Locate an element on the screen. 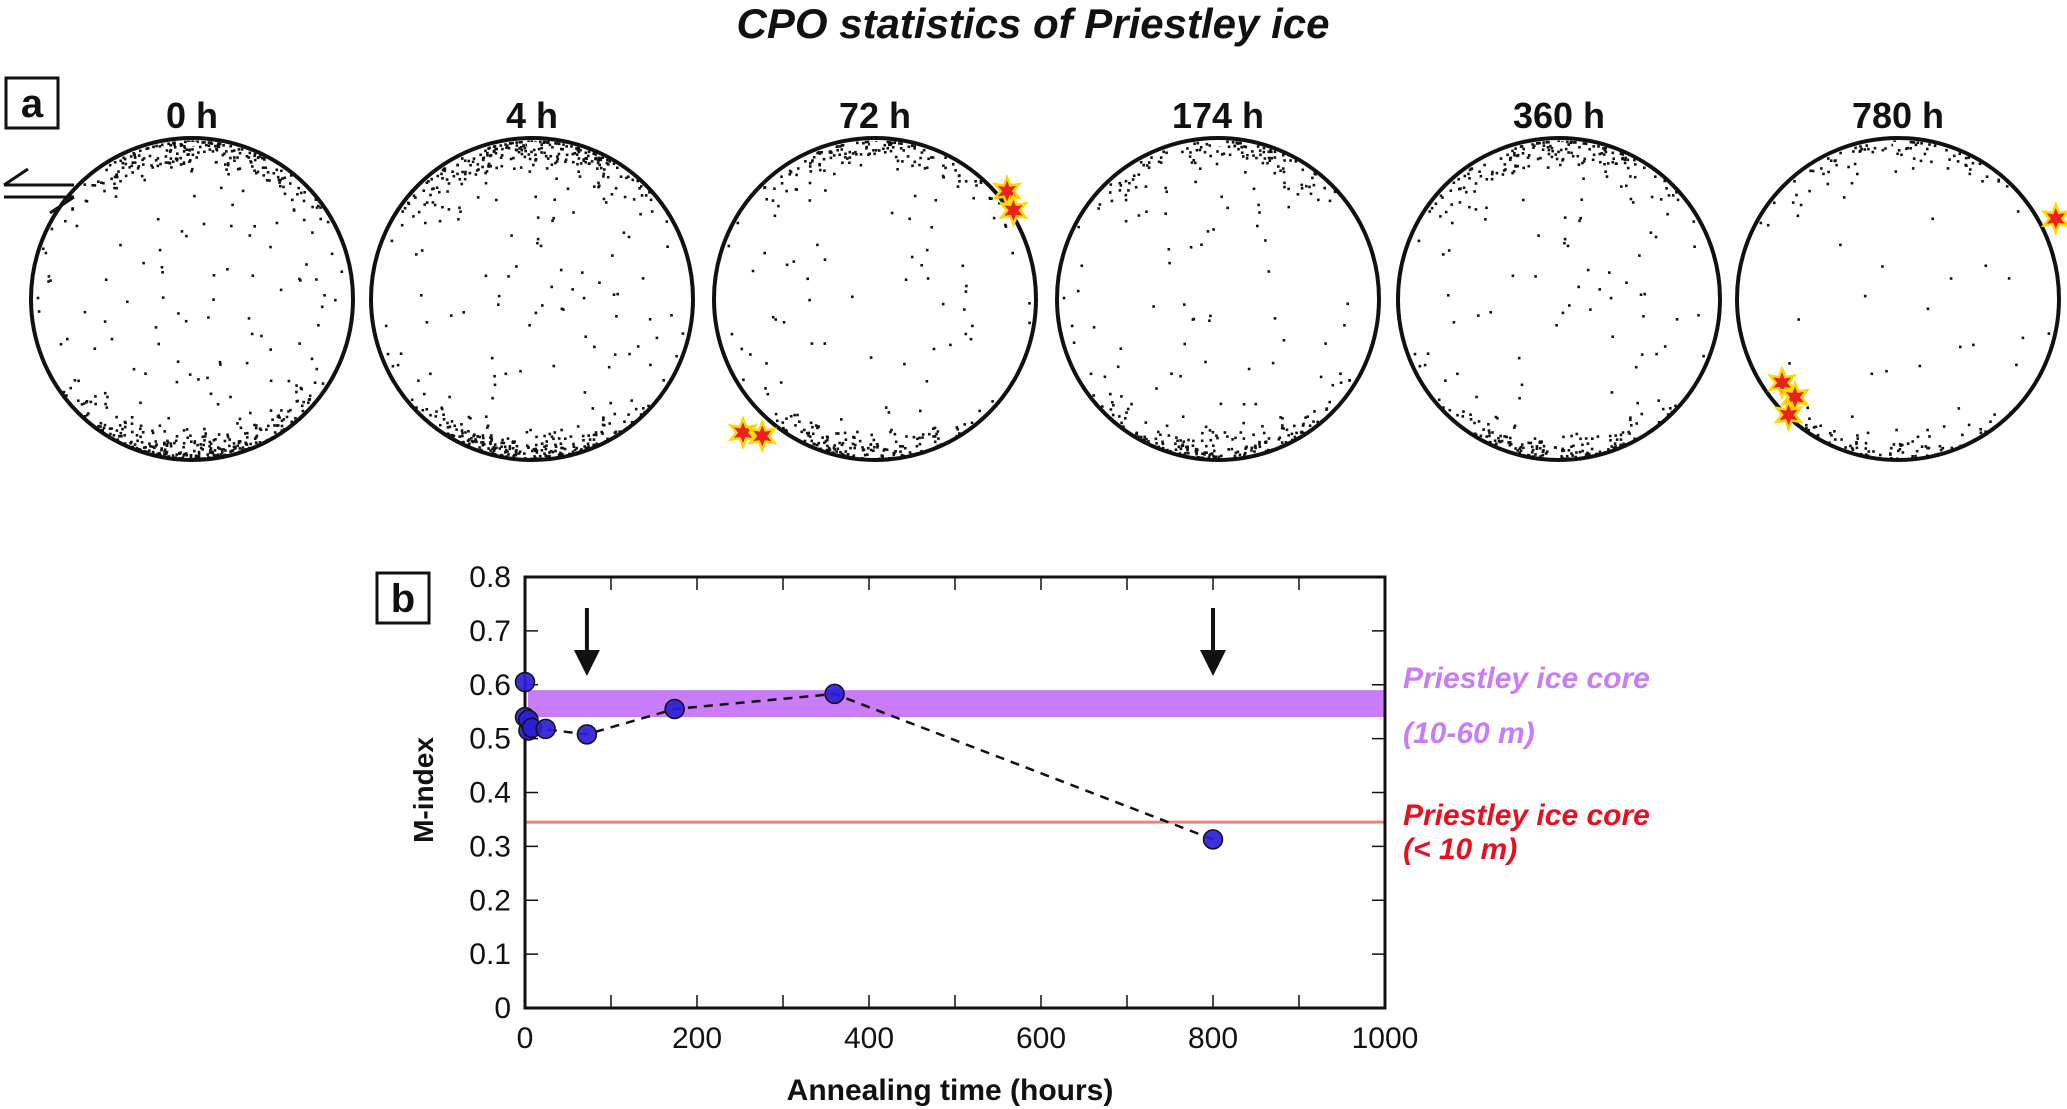  y-tick-label: 0.1 is located at coordinates (490, 954).